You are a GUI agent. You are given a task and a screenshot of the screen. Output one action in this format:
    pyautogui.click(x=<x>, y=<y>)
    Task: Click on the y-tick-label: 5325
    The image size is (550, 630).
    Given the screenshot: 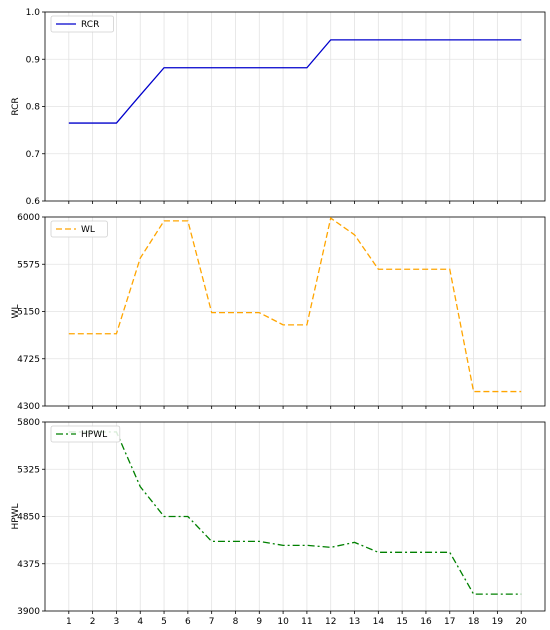 What is the action you would take?
    pyautogui.click(x=28, y=470)
    